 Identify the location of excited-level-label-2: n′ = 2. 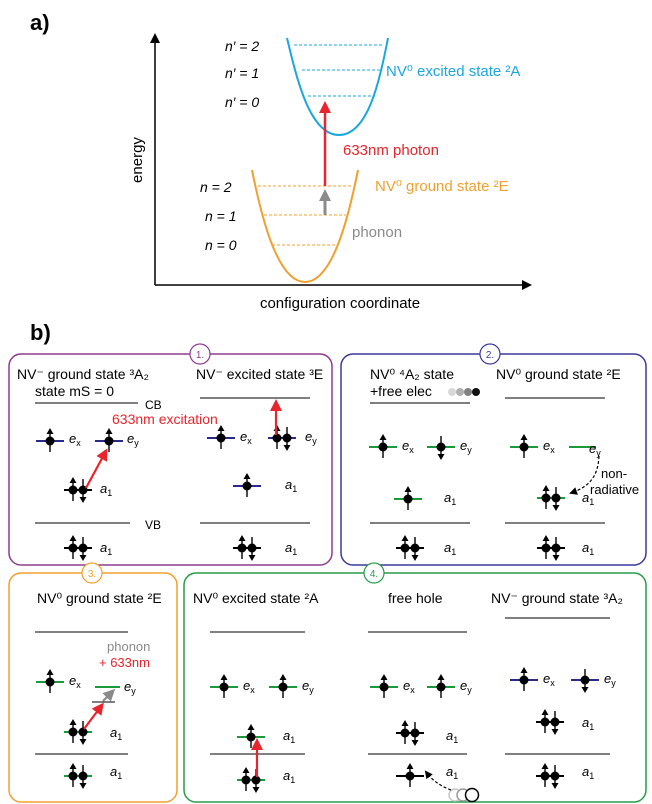
(242, 46).